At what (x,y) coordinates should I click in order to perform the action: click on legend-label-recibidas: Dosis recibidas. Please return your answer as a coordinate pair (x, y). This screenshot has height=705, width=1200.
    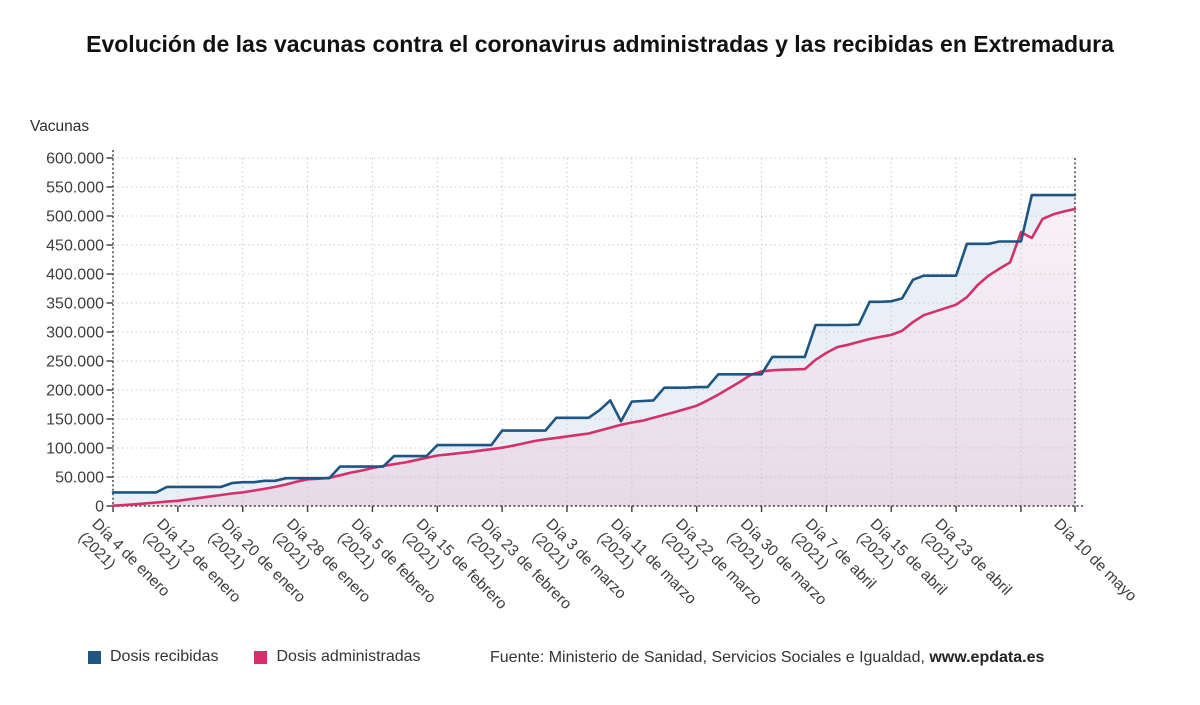
    Looking at the image, I should click on (164, 656).